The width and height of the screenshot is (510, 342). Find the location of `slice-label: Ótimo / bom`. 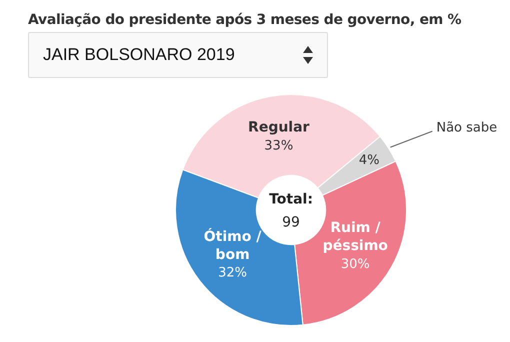

slice-label: Ótimo / bom is located at coordinates (233, 245).